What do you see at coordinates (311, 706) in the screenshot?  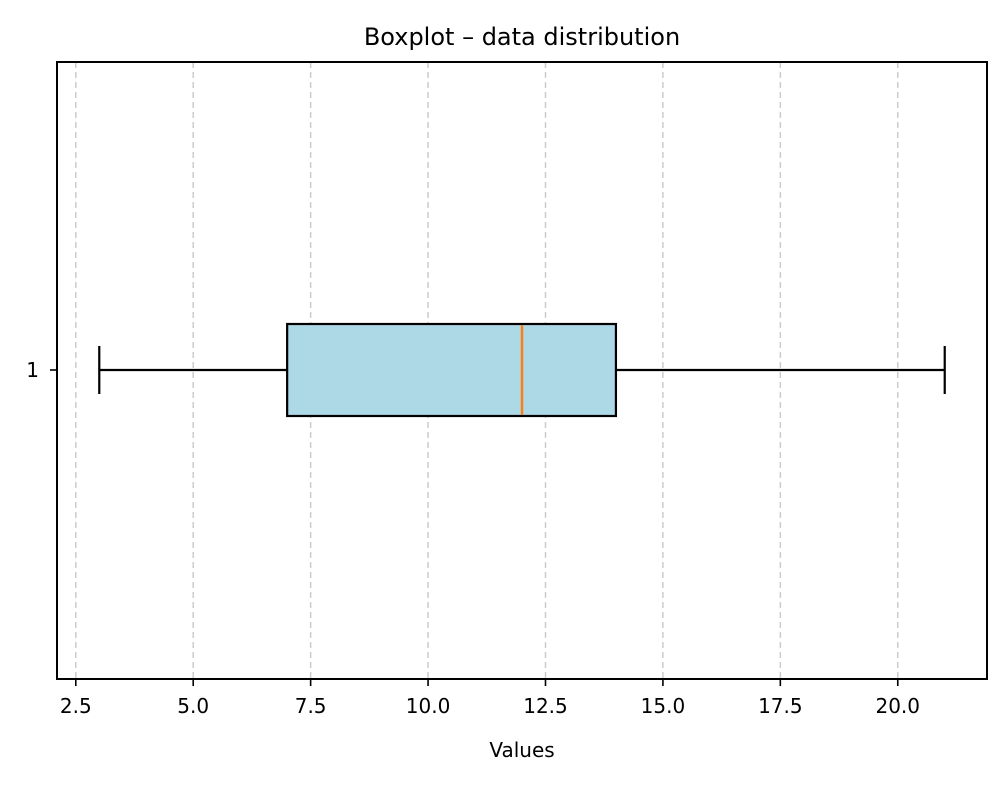 I see `x-tick-label: 7.5` at bounding box center [311, 706].